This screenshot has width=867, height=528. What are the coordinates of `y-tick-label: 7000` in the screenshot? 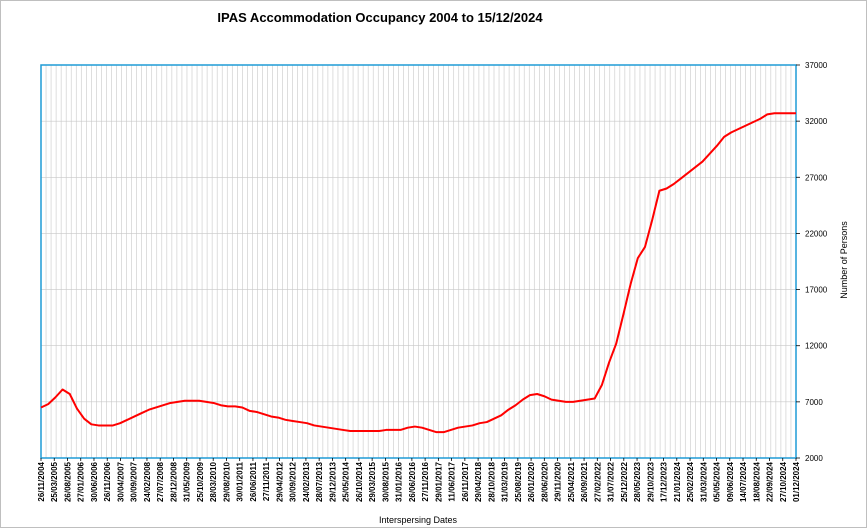 It's located at (814, 402).